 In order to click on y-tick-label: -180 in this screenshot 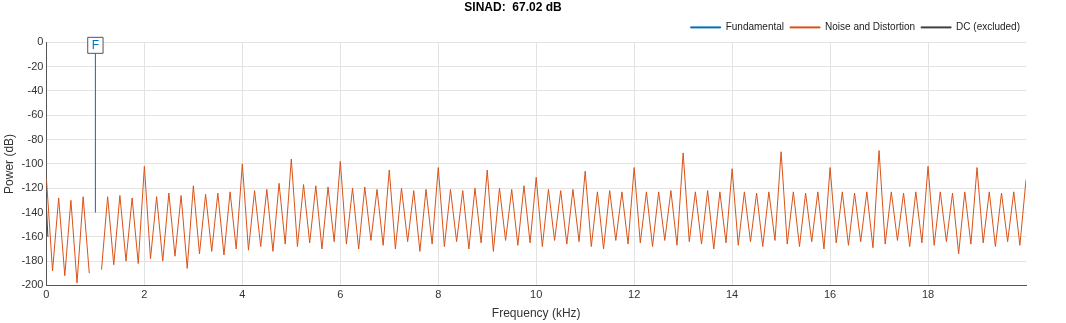, I will do `click(32, 260)`.